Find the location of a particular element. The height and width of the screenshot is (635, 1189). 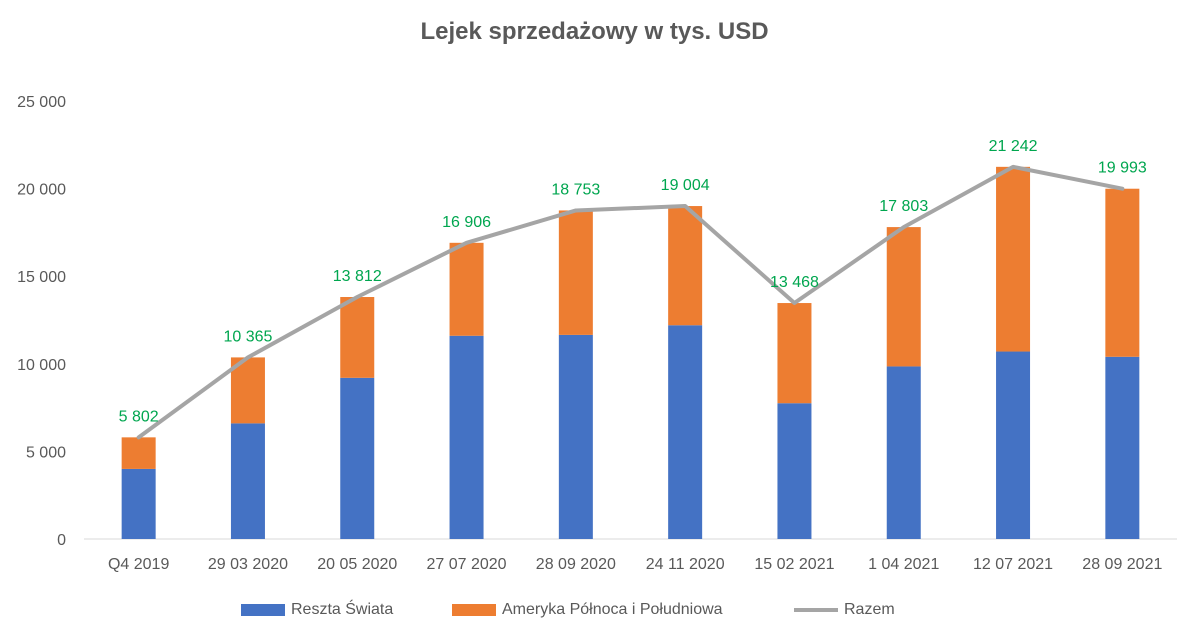

x-tick-label: 12 07 2021 is located at coordinates (1013, 564).